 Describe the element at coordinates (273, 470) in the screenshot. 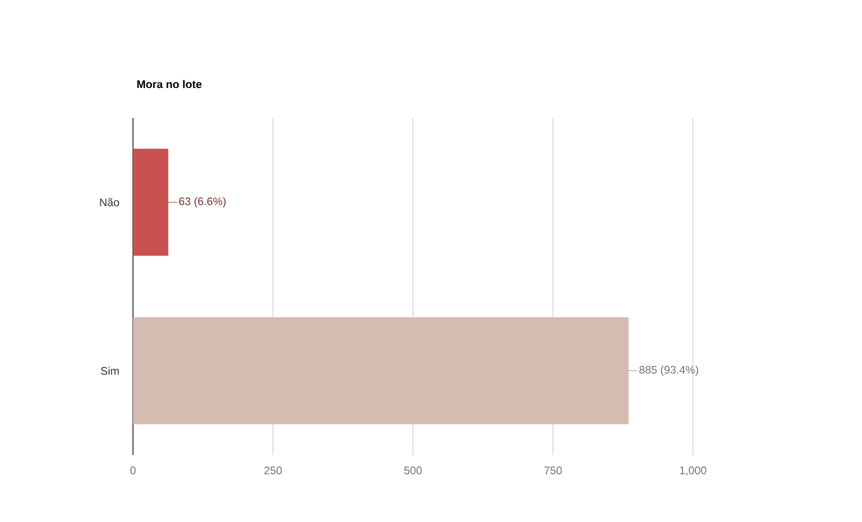

I see `x-tick-label: 250` at that location.